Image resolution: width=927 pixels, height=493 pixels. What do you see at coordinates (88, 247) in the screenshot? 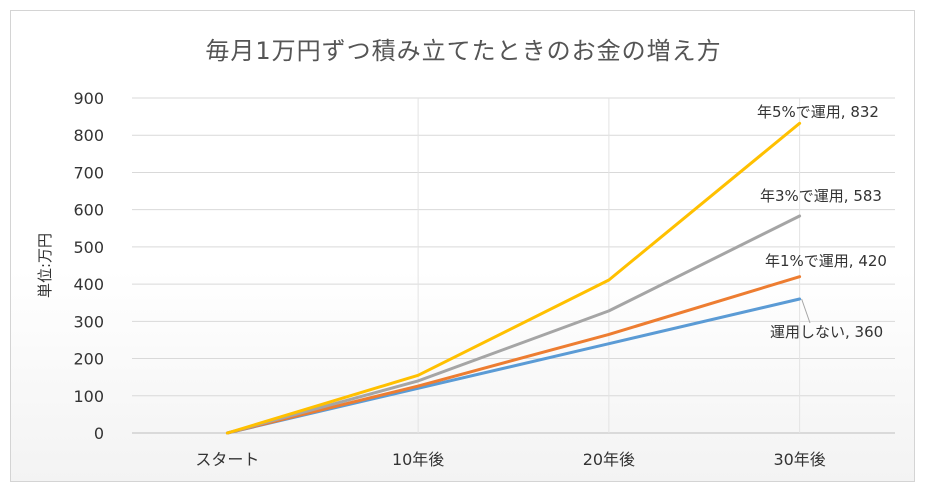
I see `y-tick-label: 500` at bounding box center [88, 247].